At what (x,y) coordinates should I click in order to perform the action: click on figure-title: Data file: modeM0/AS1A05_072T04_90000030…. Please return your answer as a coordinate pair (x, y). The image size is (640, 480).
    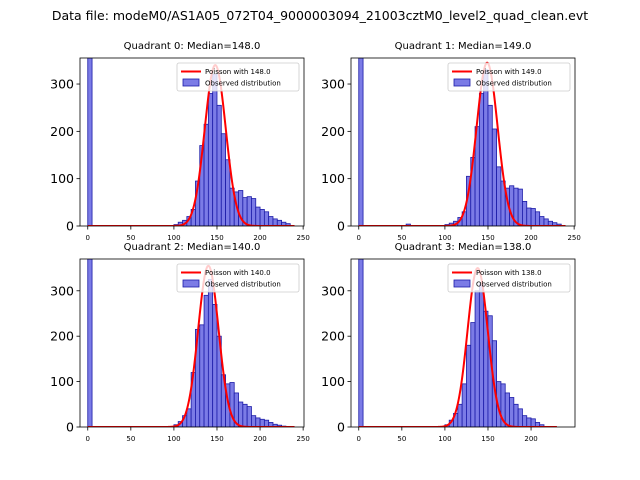
    Looking at the image, I should click on (320, 15).